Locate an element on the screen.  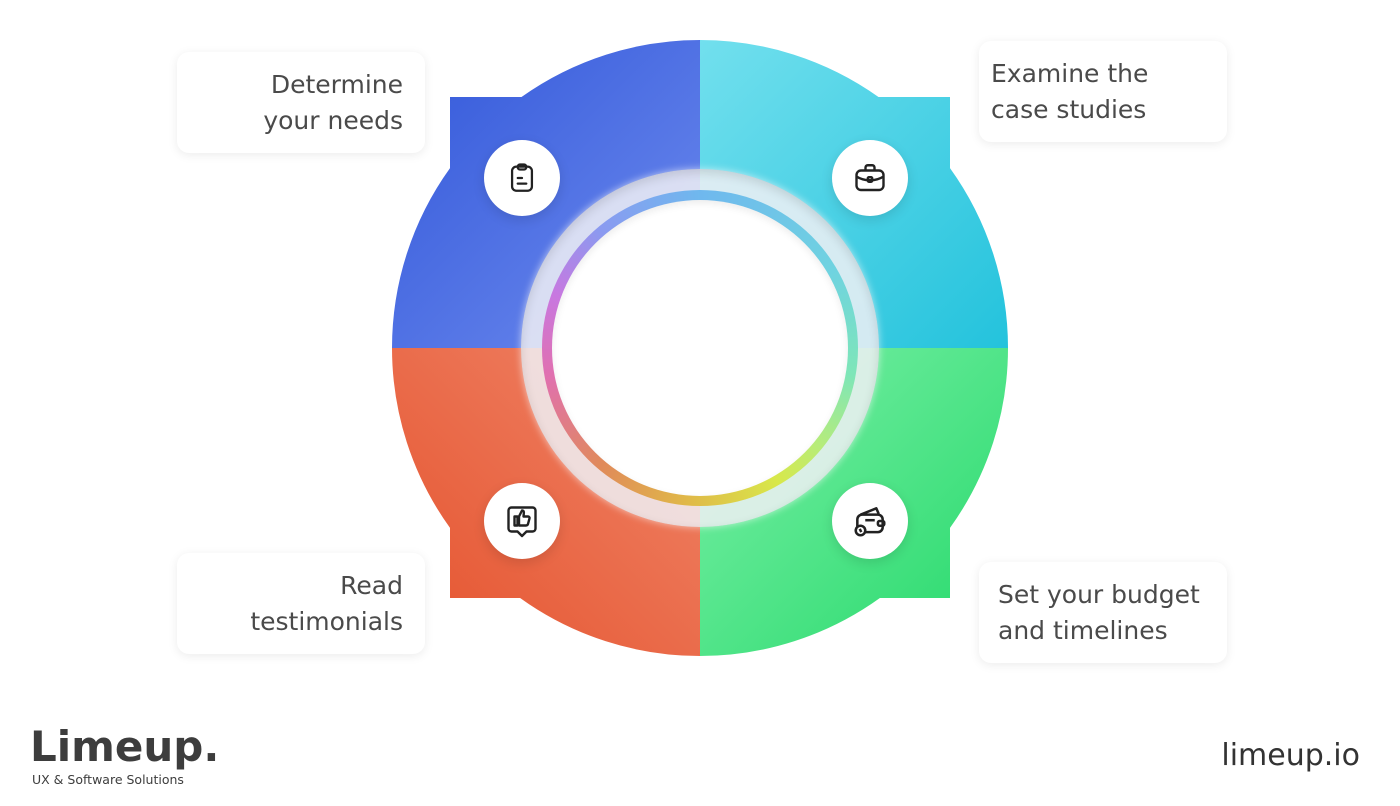
step-label-line: and timelines is located at coordinates (1083, 630).